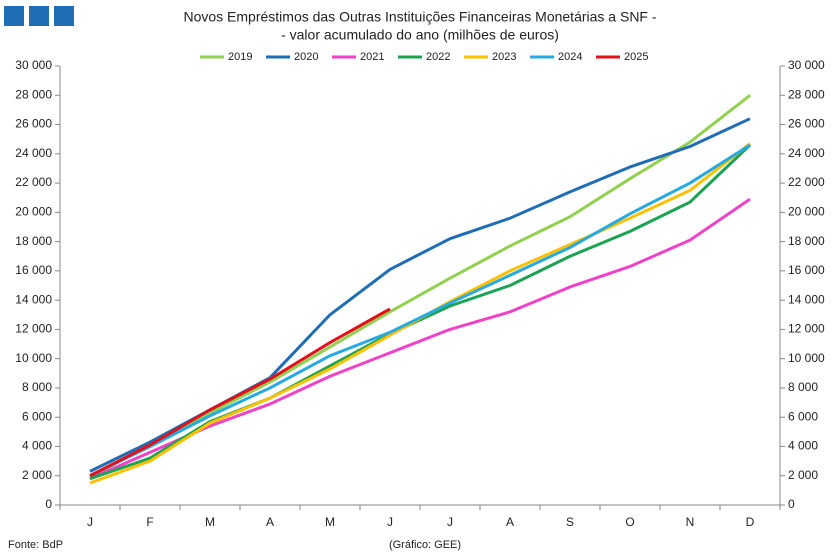 This screenshot has width=839, height=559. What do you see at coordinates (33, 65) in the screenshot?
I see `y-tick-label: 30 000` at bounding box center [33, 65].